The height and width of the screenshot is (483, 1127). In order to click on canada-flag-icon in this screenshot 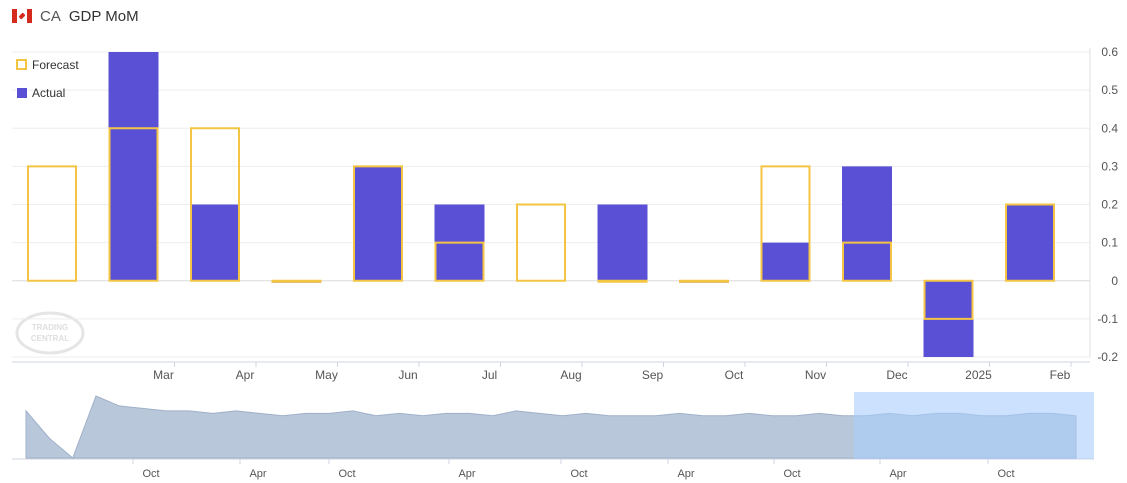, I will do `click(22, 16)`.